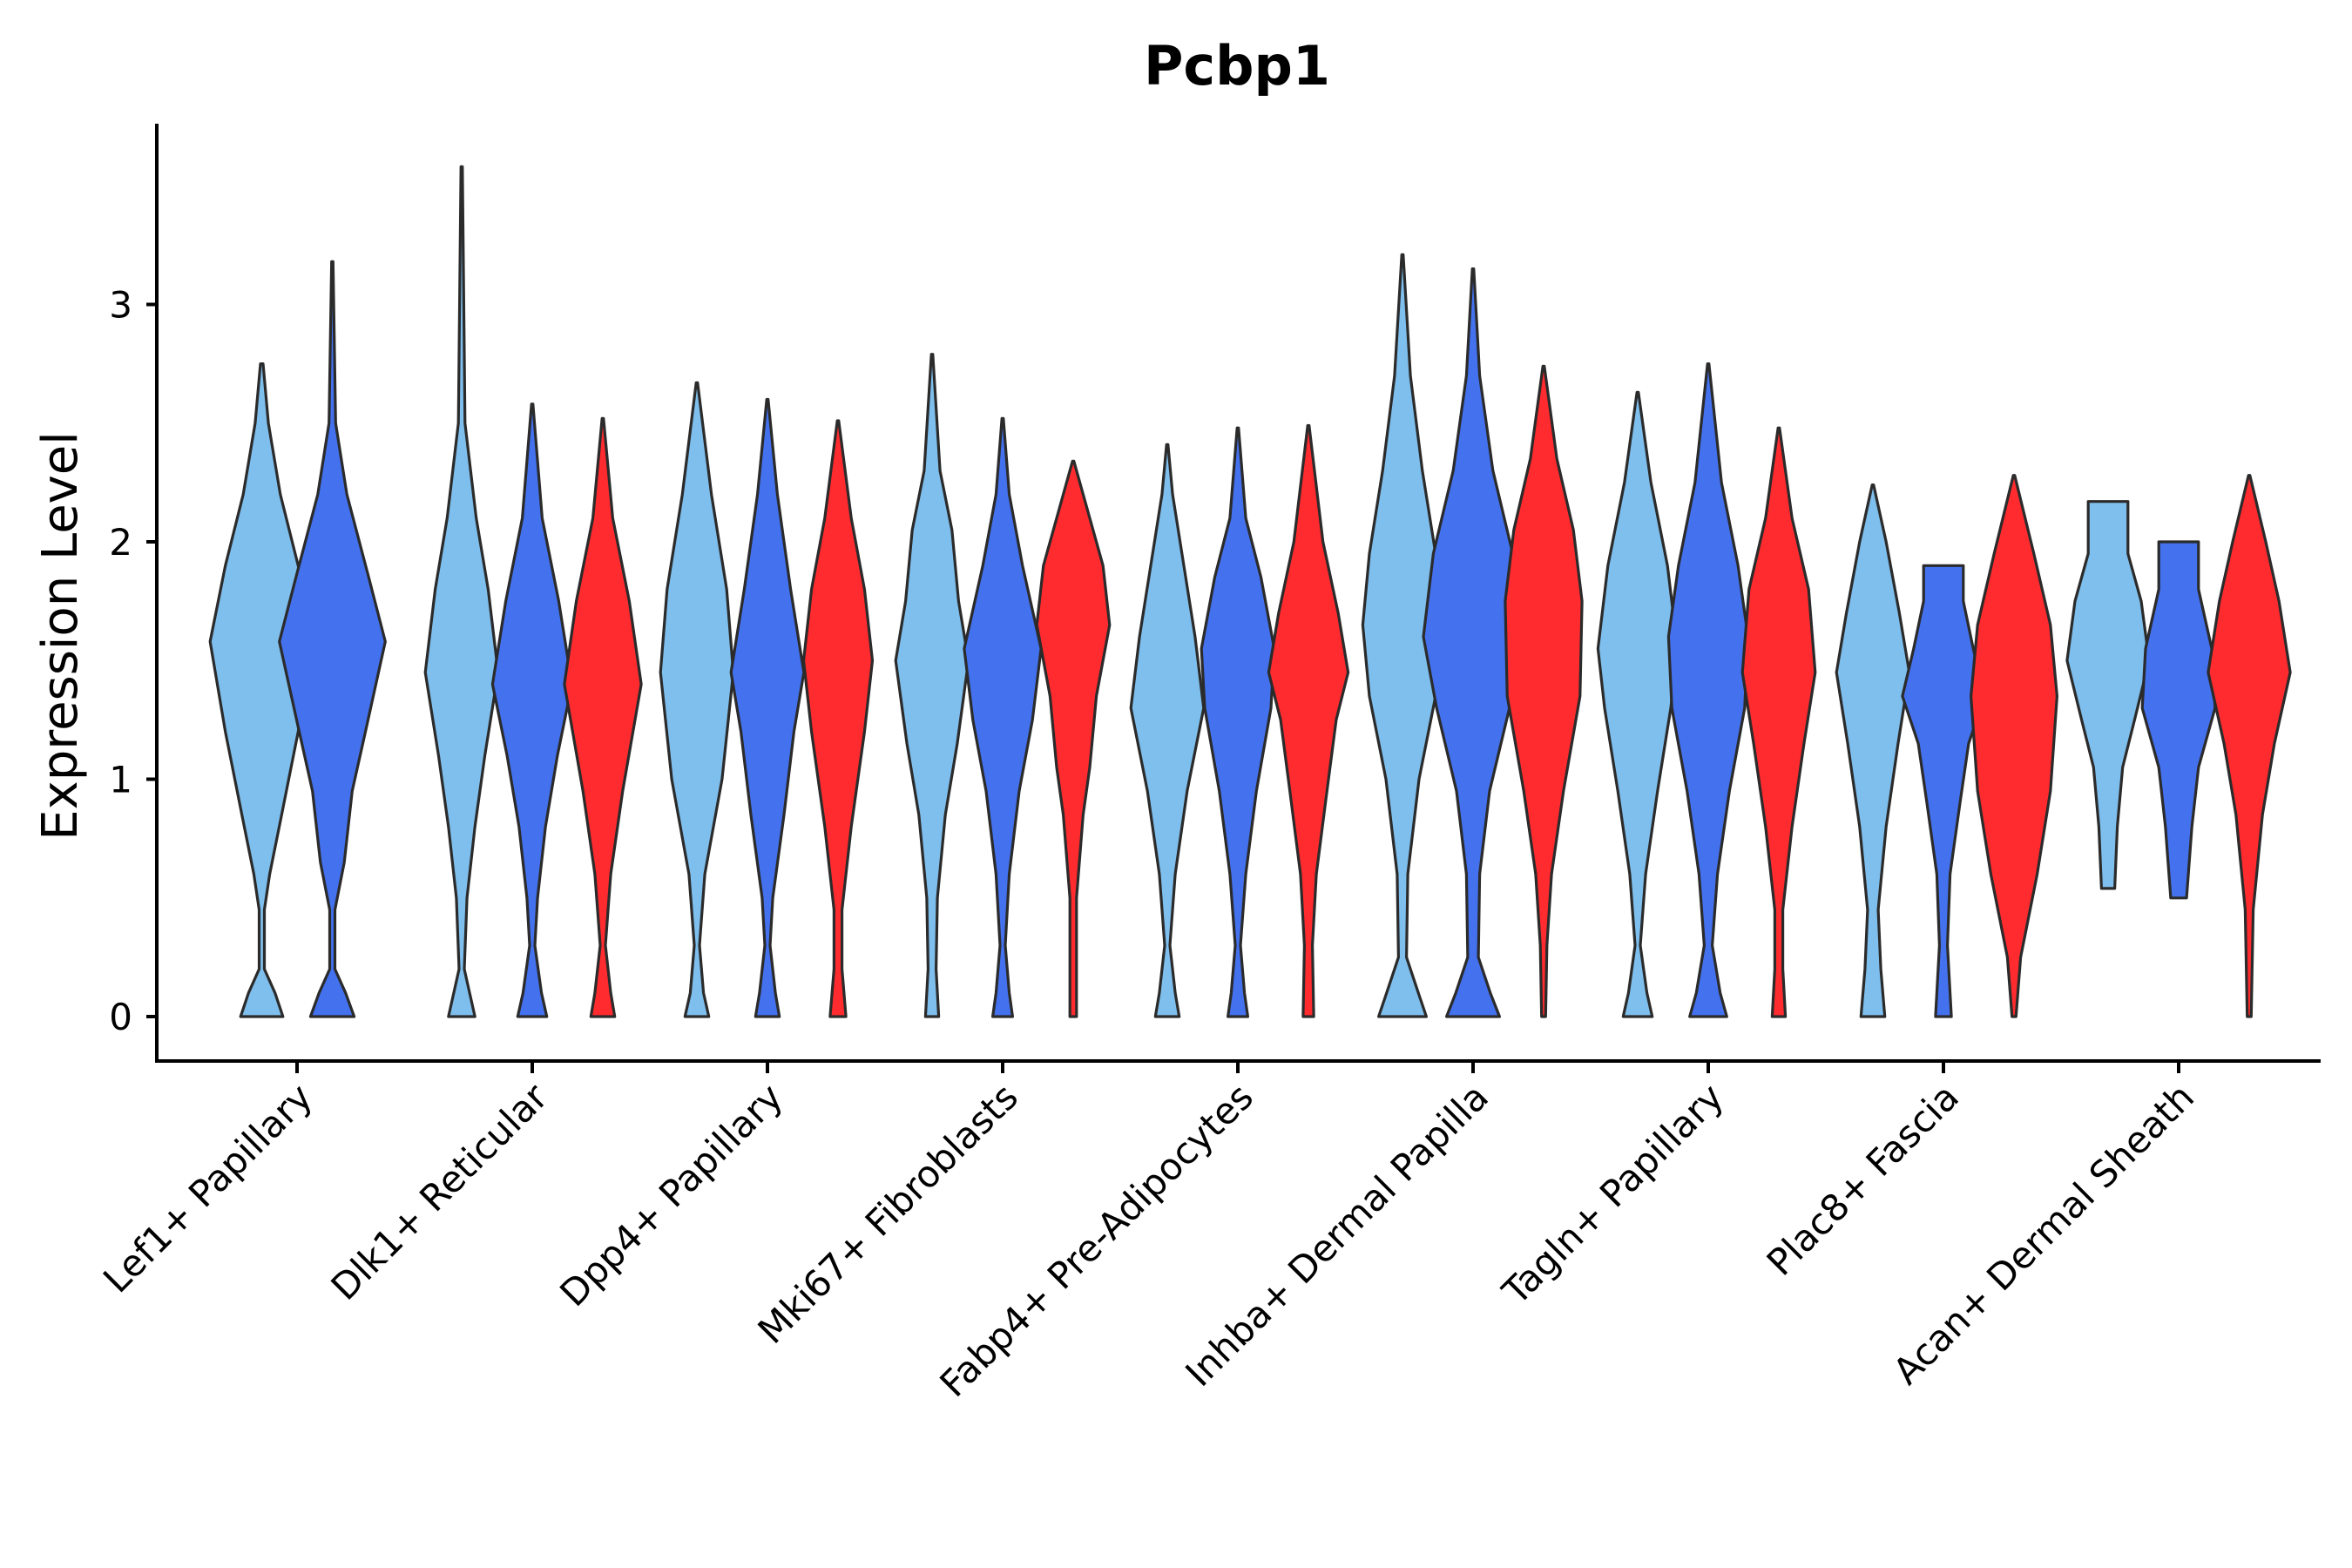 This screenshot has width=2352, height=1568. I want to click on x-tick-label: Lef1+ Papillary, so click(208, 1188).